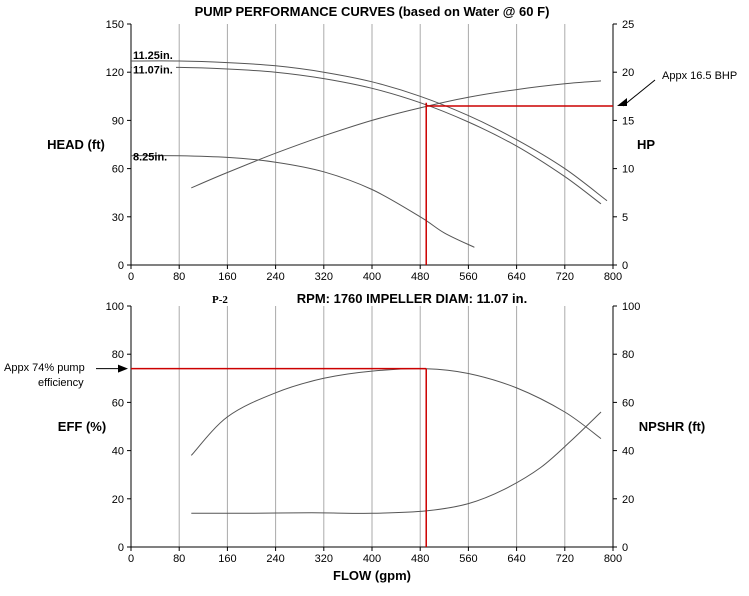 The image size is (749, 596). I want to click on top-x-tick-label: 800, so click(613, 277).